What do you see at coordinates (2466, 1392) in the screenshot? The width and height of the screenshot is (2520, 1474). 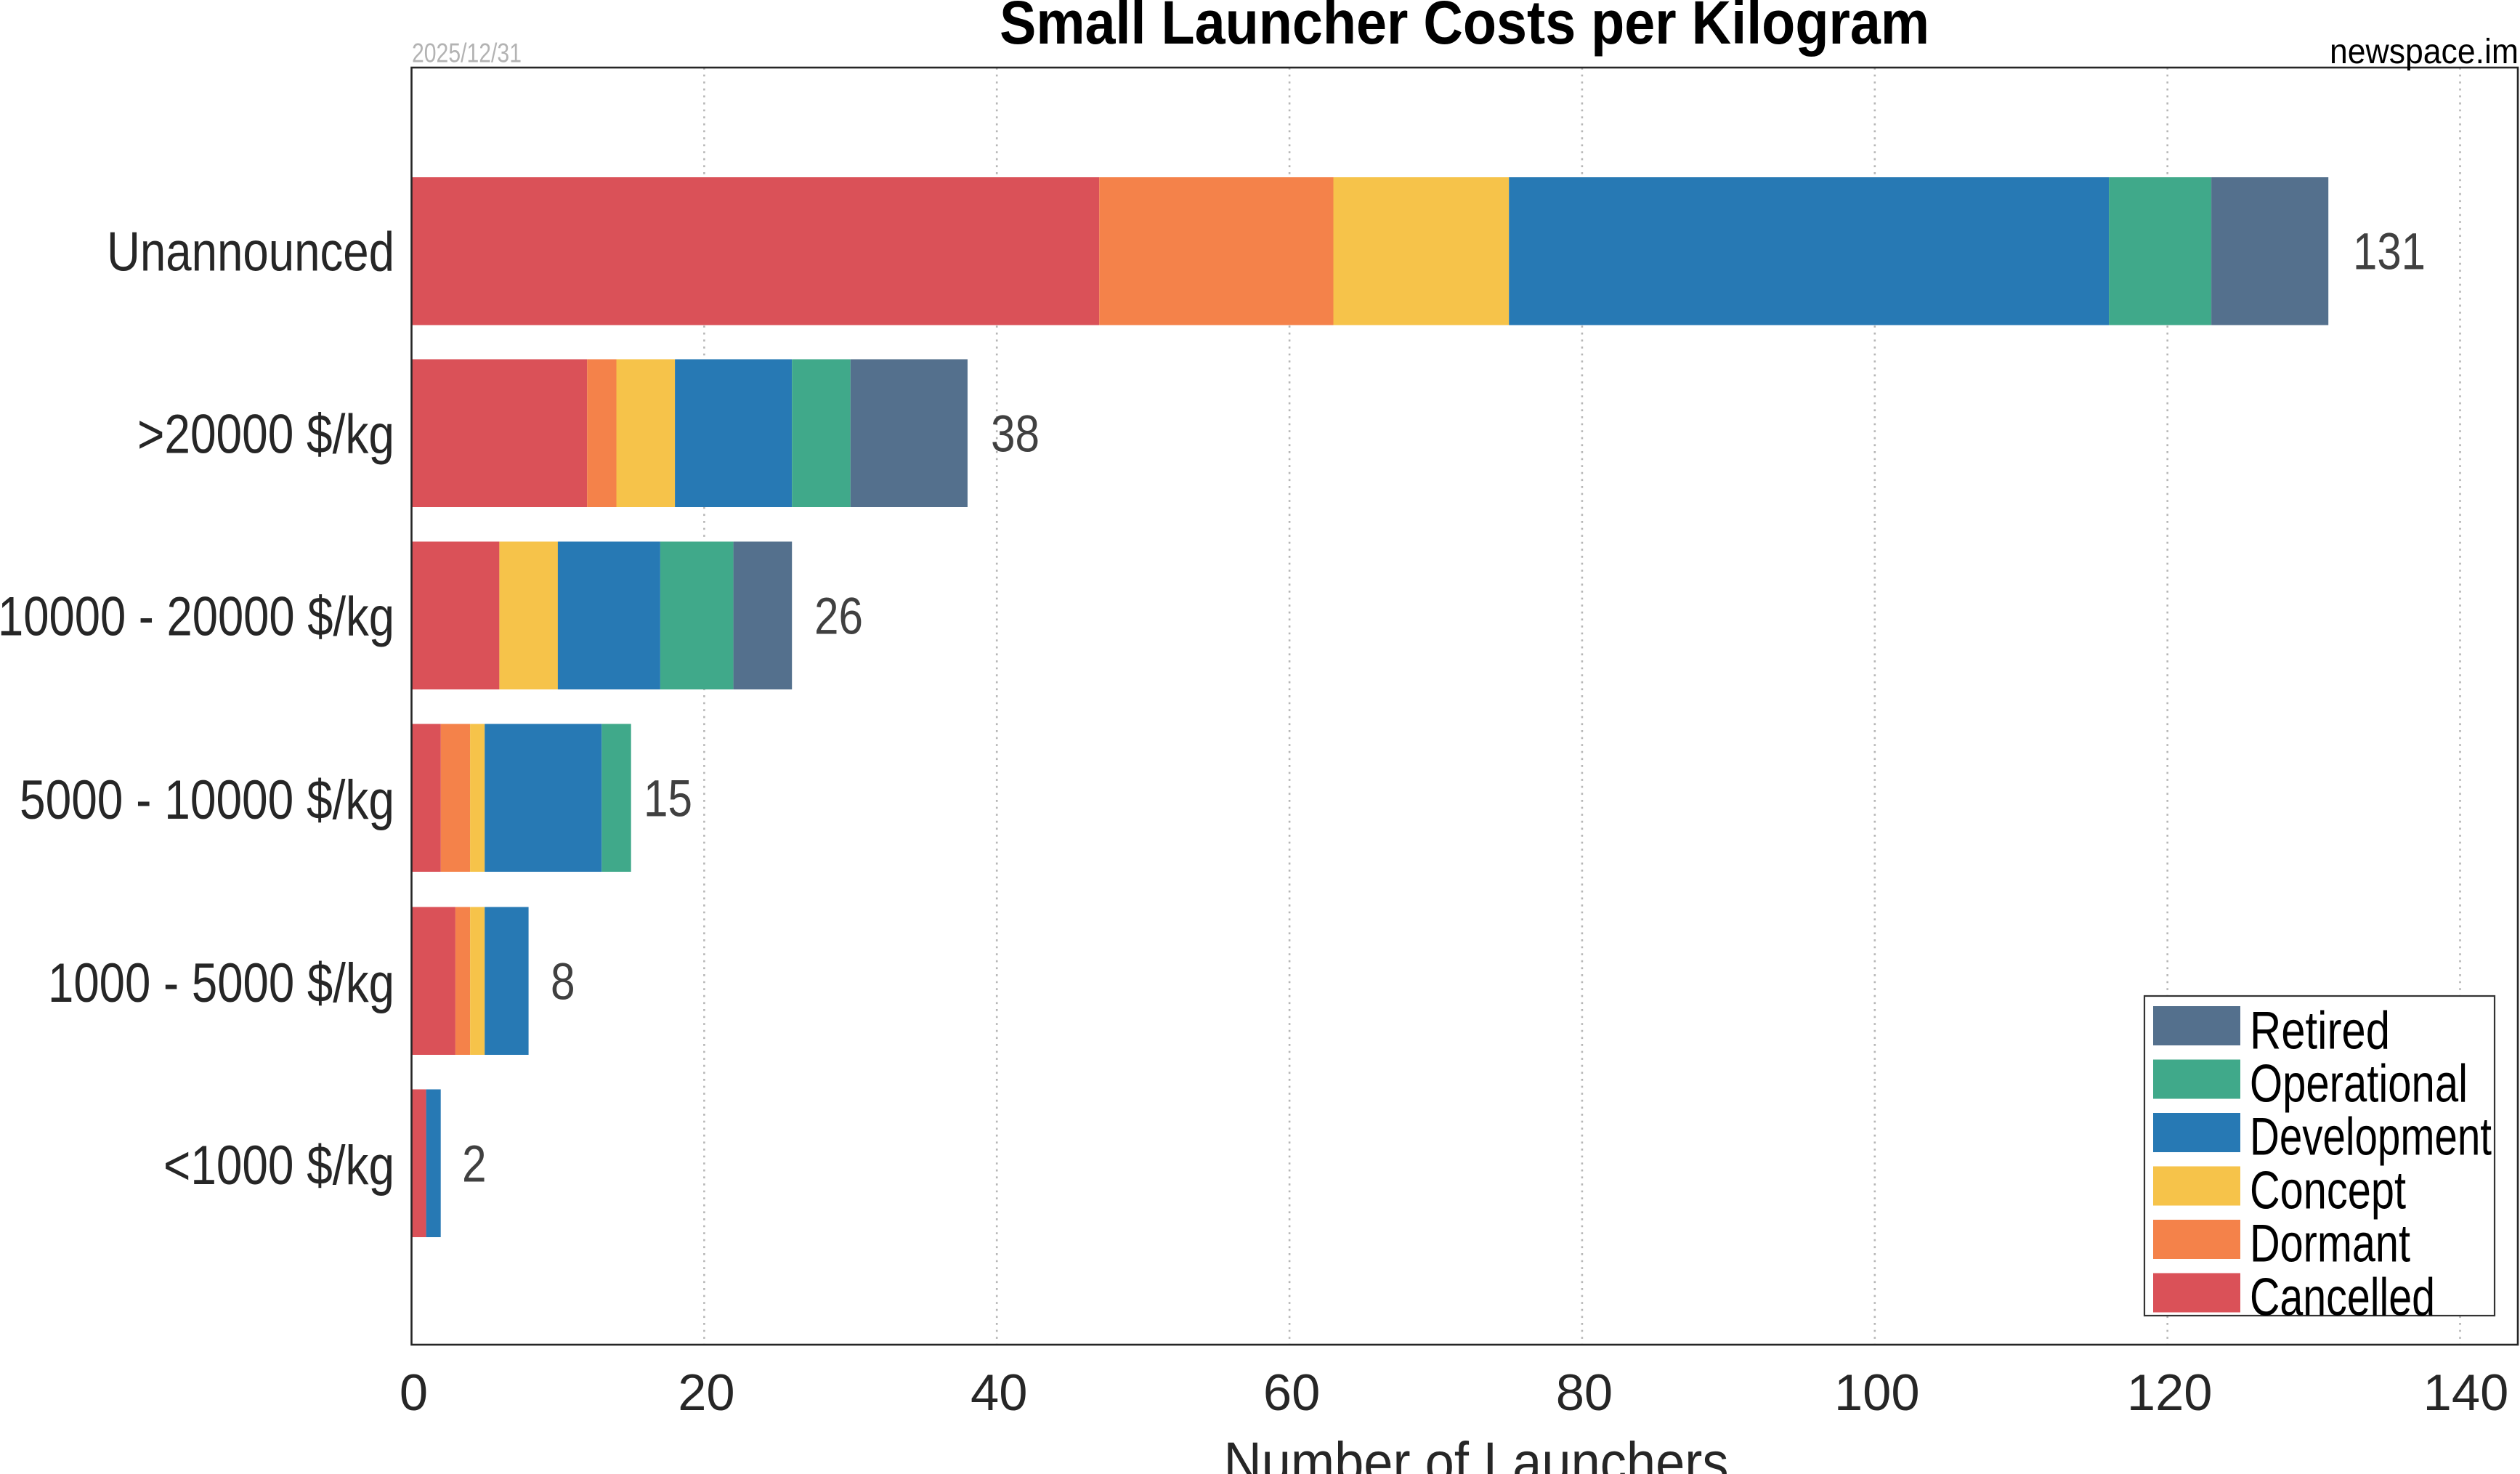 I see `svg-text: 140` at bounding box center [2466, 1392].